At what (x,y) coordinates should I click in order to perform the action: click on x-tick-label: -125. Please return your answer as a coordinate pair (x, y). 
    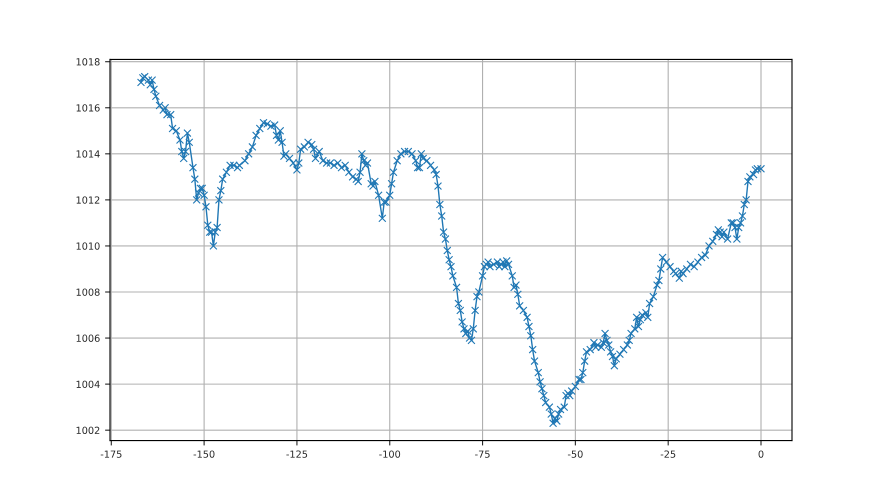
    Looking at the image, I should click on (297, 454).